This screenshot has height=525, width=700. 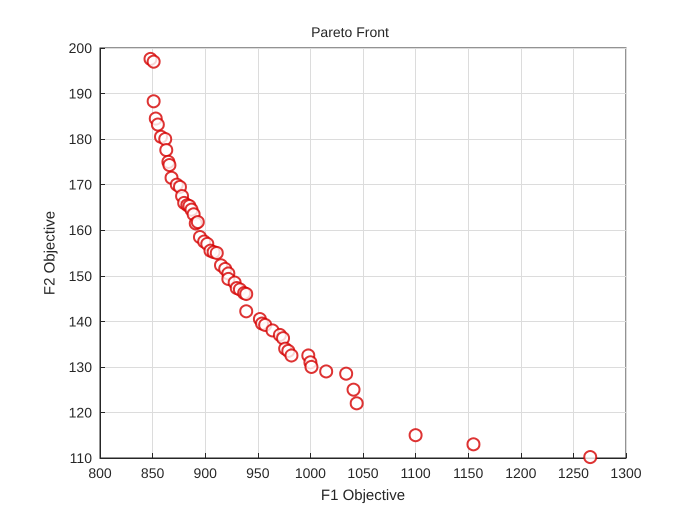 I want to click on y-tick-label: 200, so click(x=80, y=48).